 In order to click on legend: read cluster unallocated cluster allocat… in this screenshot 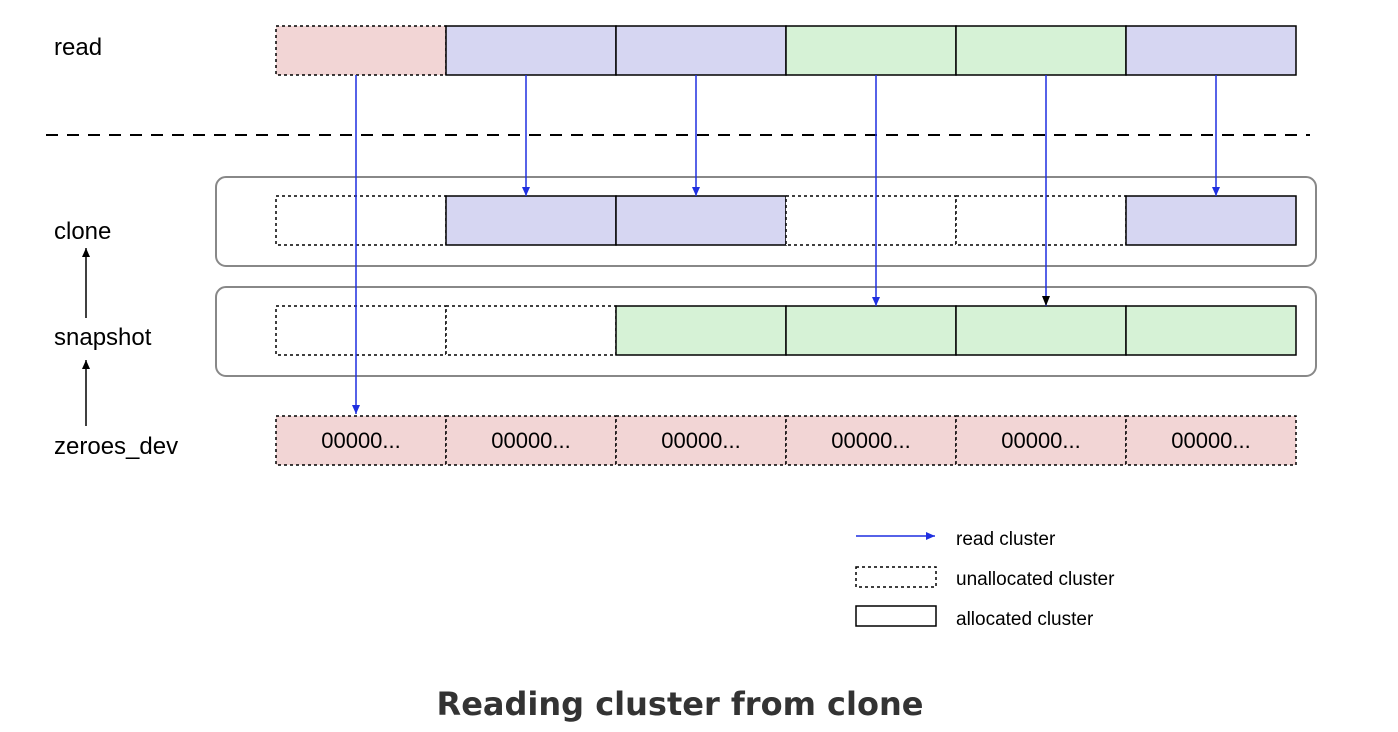, I will do `click(985, 579)`.